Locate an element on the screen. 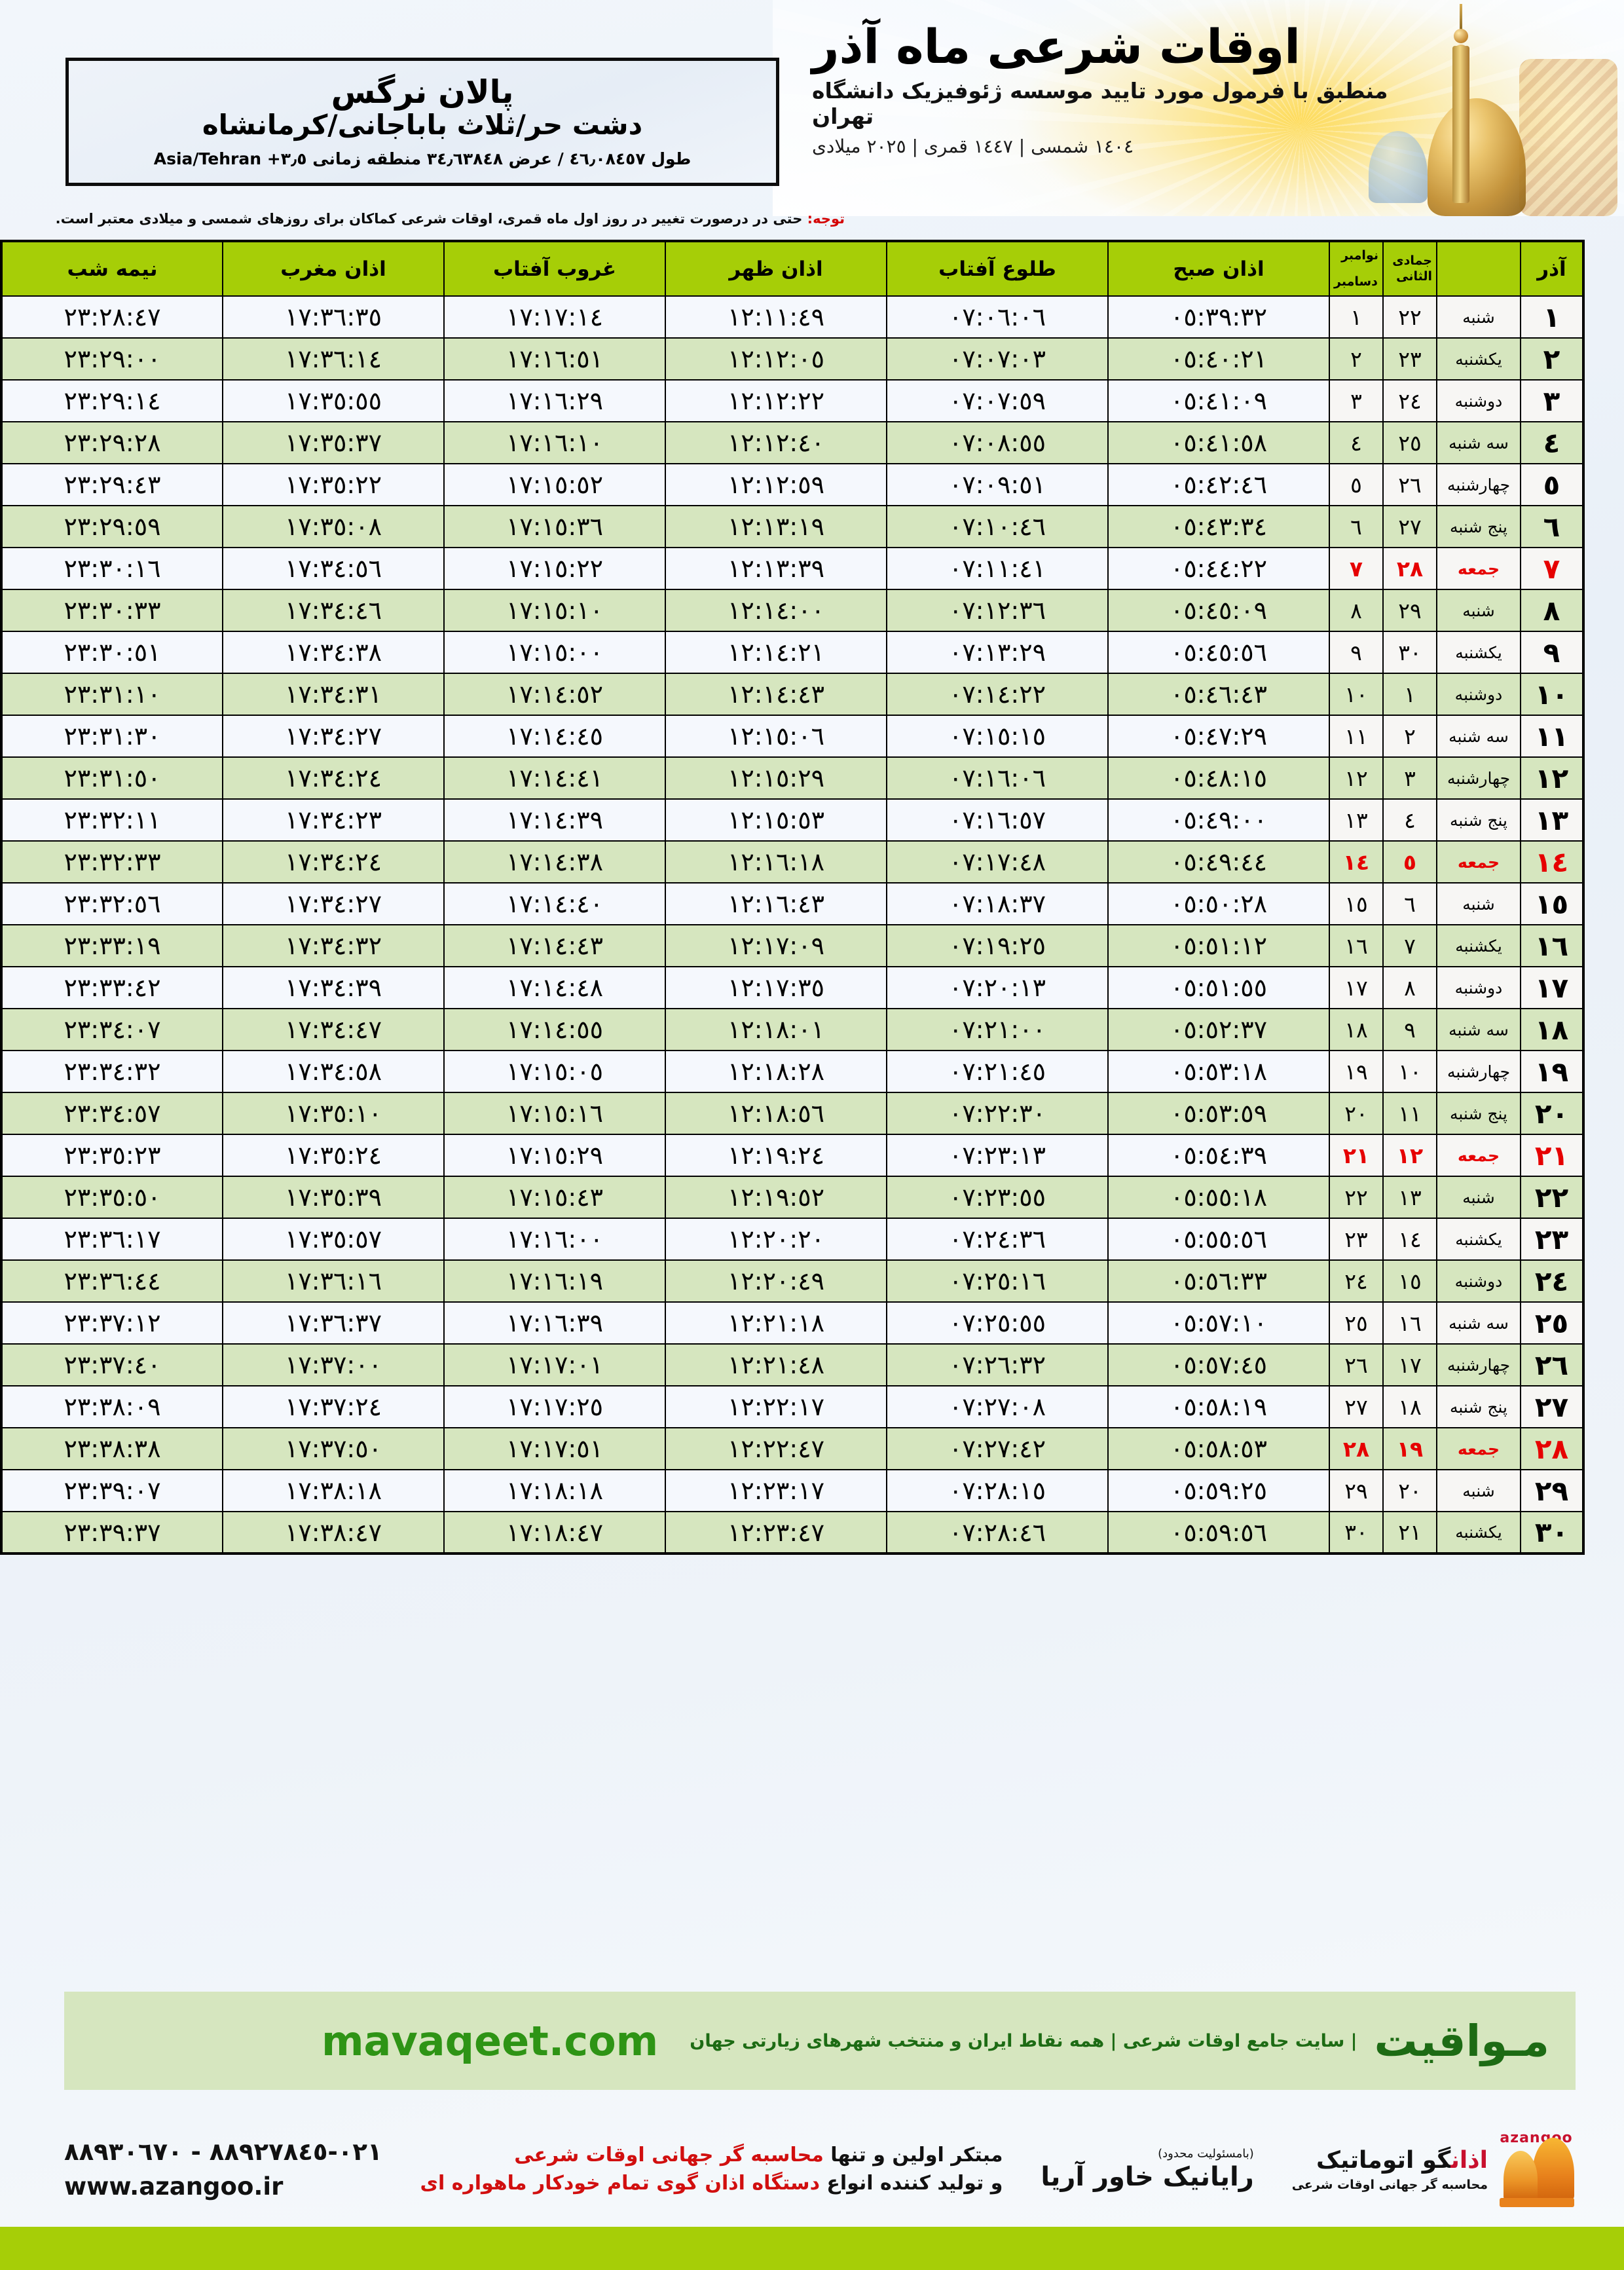  cell-fajr: ٠٥:٥٦:٣٣ is located at coordinates (1218, 1281).